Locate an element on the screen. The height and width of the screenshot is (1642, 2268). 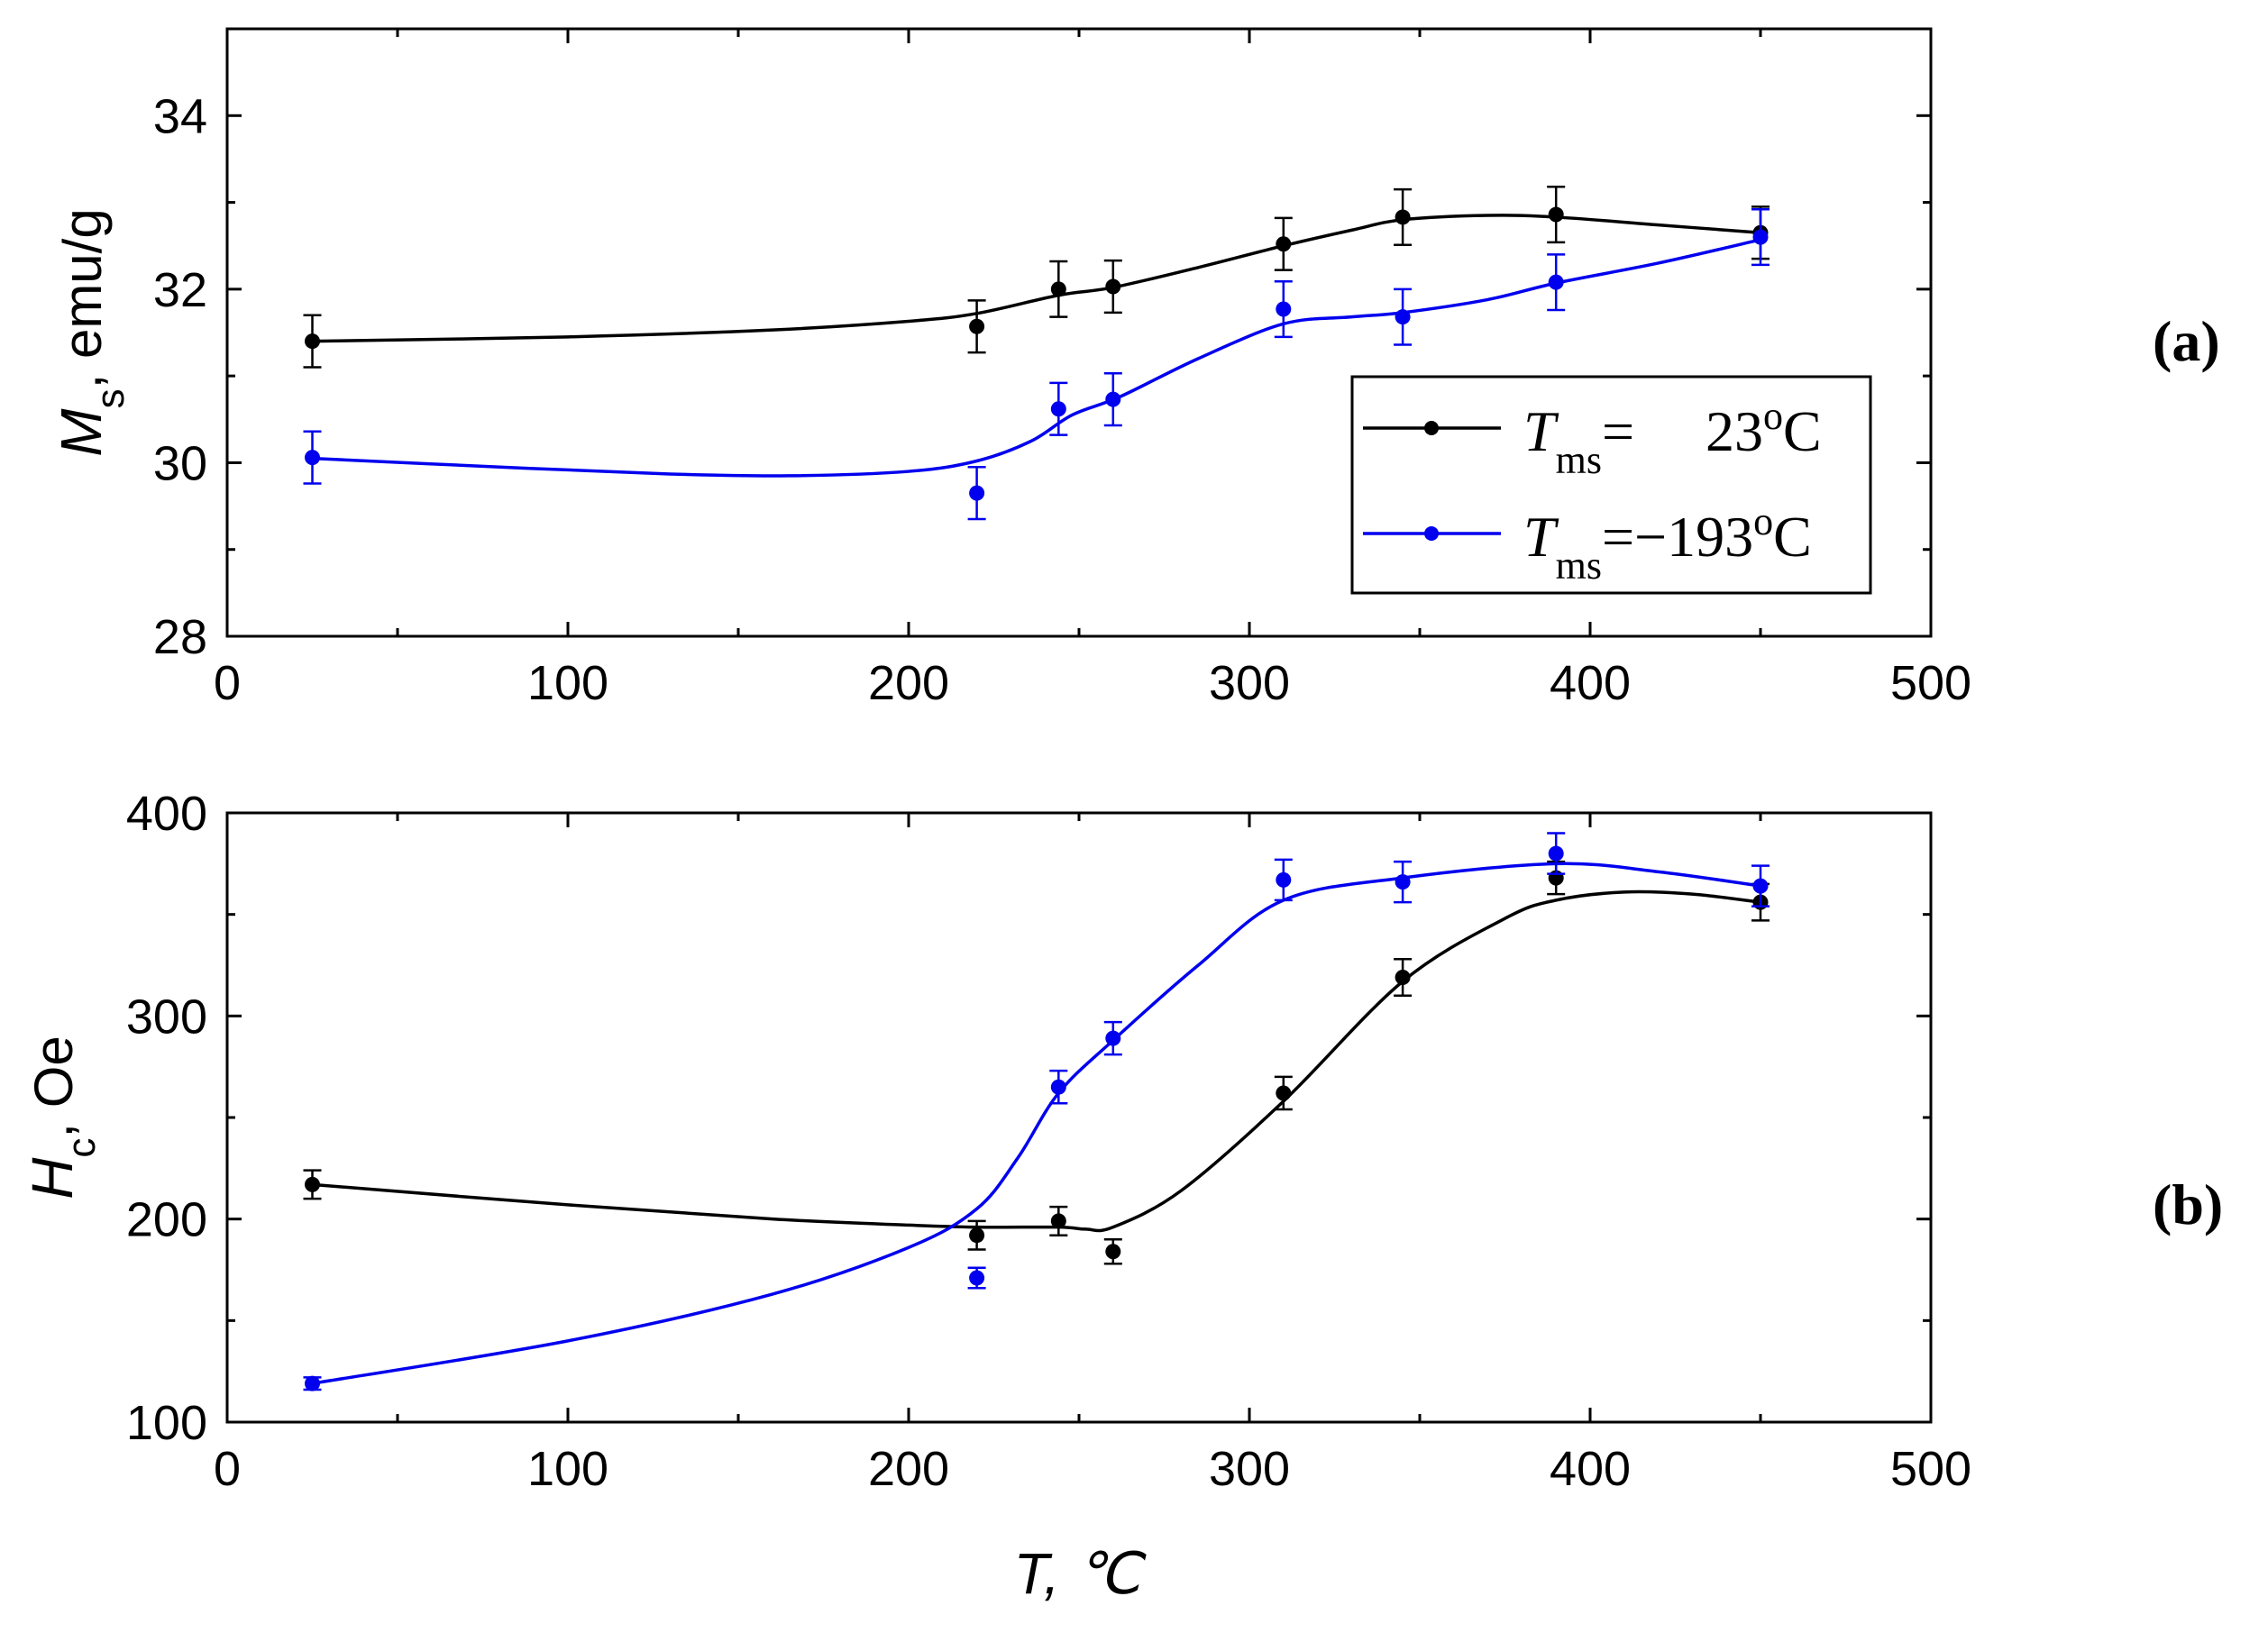
panel-a-y-axis-title: Ms, emu/g is located at coordinates (91, 332).